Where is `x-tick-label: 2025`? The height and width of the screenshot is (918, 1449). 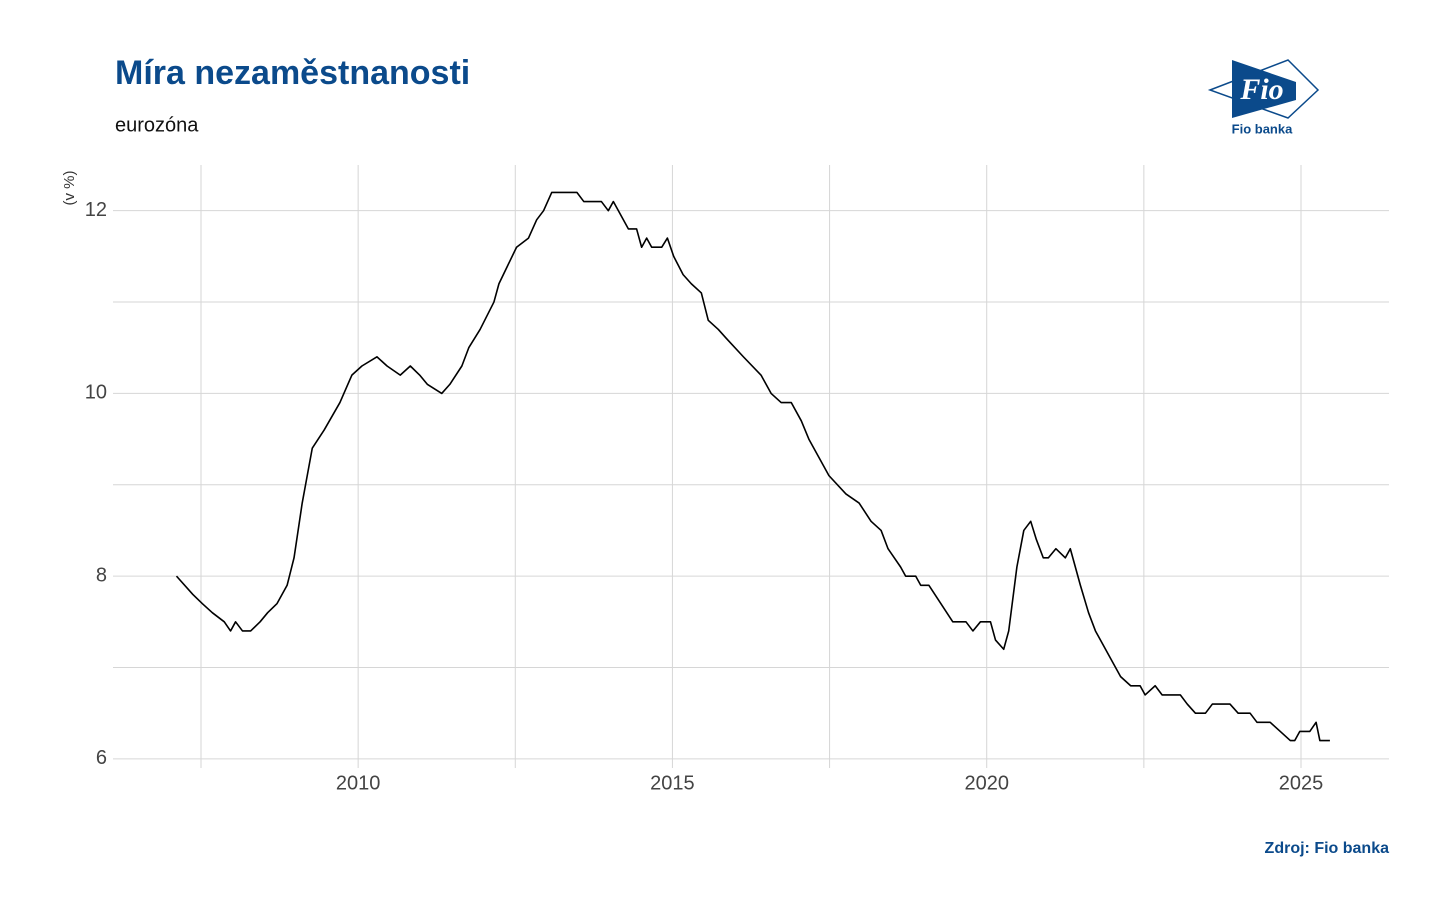
x-tick-label: 2025 is located at coordinates (1301, 783).